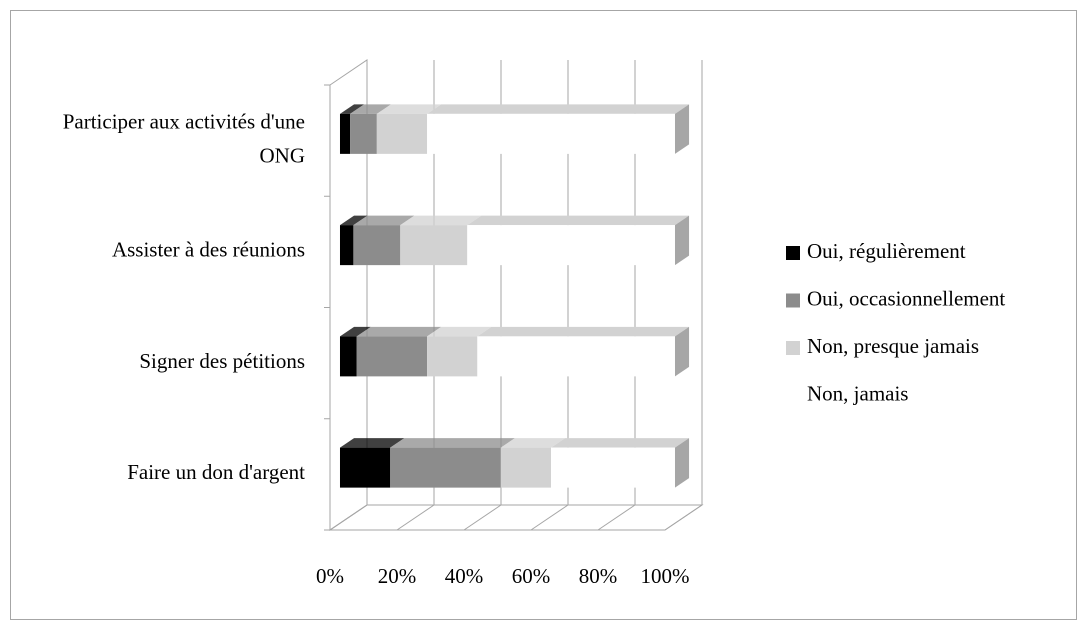 This screenshot has width=1087, height=630. I want to click on label-line: Participer aux activités d'une, so click(184, 121).